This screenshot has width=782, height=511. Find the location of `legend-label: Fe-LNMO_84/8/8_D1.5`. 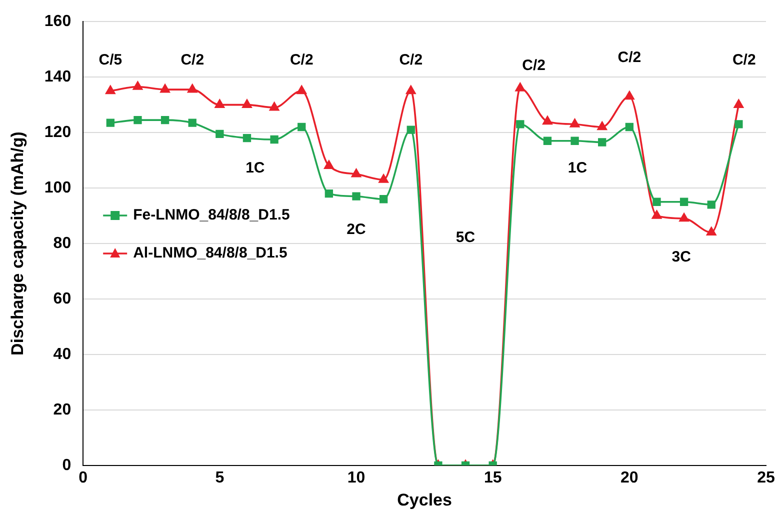

legend-label: Fe-LNMO_84/8/8_D1.5 is located at coordinates (211, 215).